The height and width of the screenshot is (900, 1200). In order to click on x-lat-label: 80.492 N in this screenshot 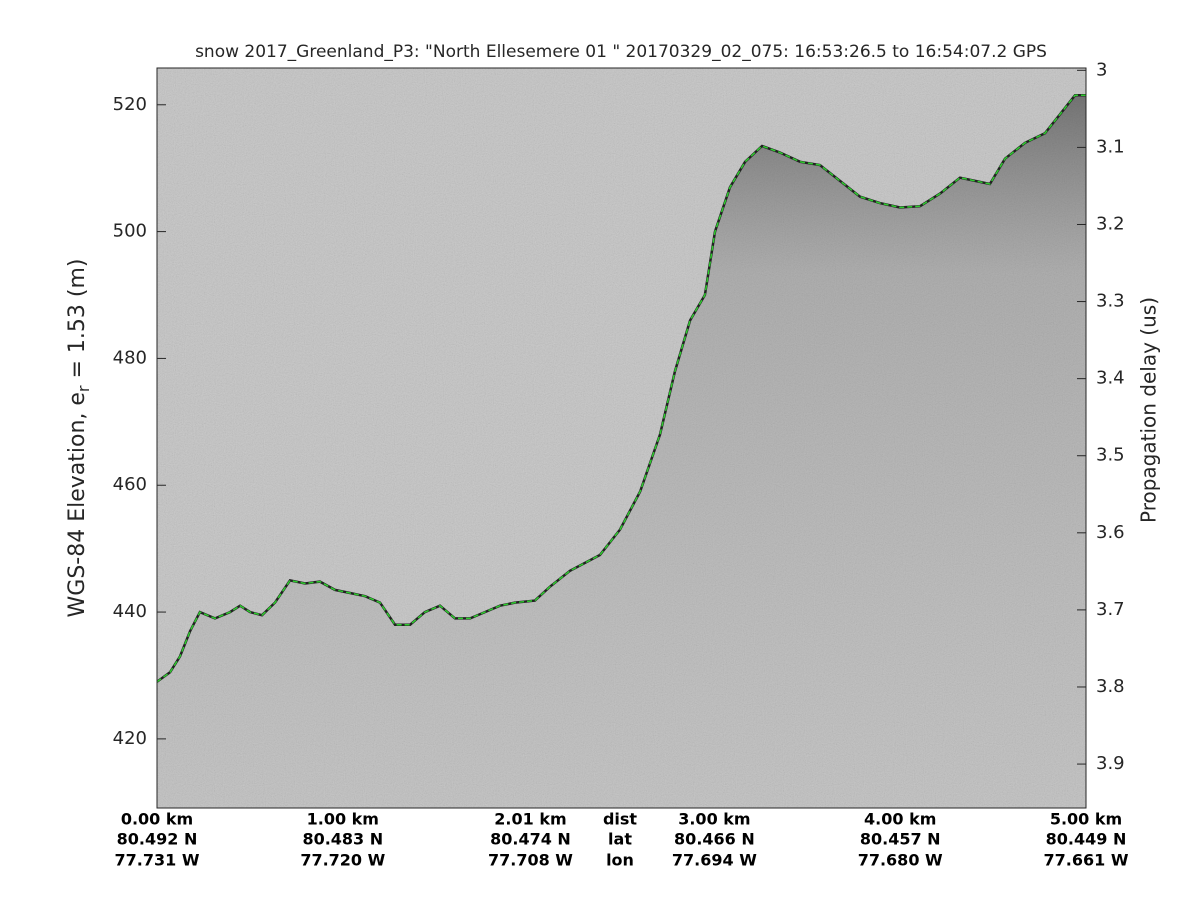, I will do `click(157, 839)`.